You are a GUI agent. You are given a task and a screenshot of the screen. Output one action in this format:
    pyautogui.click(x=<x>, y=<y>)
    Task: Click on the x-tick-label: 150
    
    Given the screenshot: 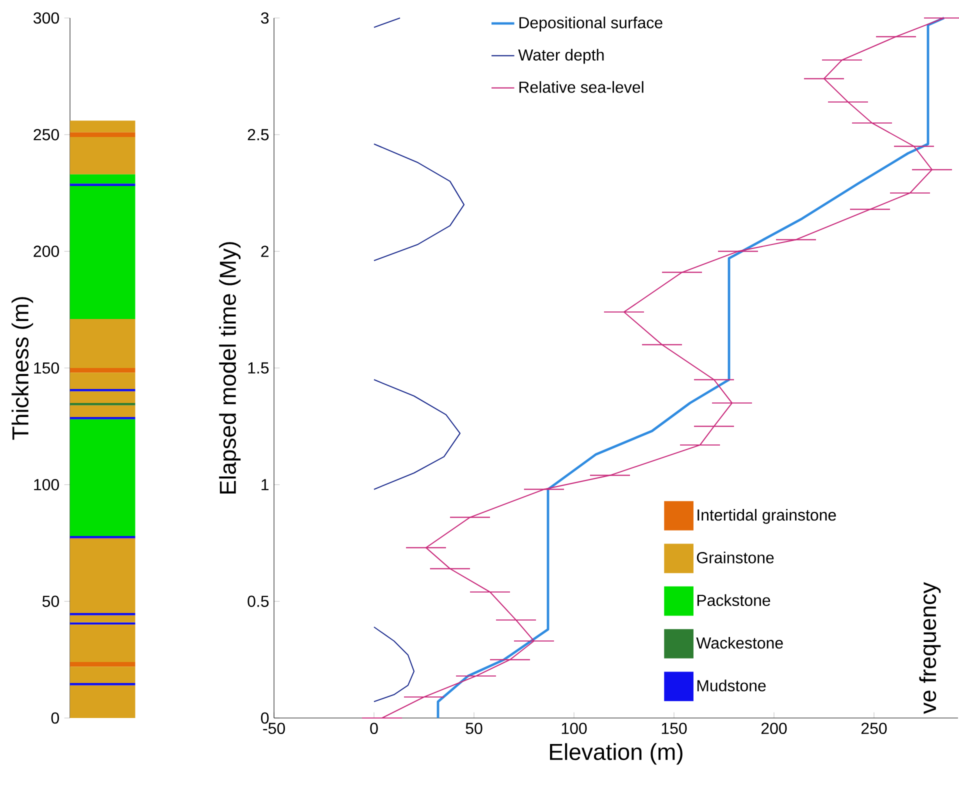 What is the action you would take?
    pyautogui.click(x=674, y=728)
    